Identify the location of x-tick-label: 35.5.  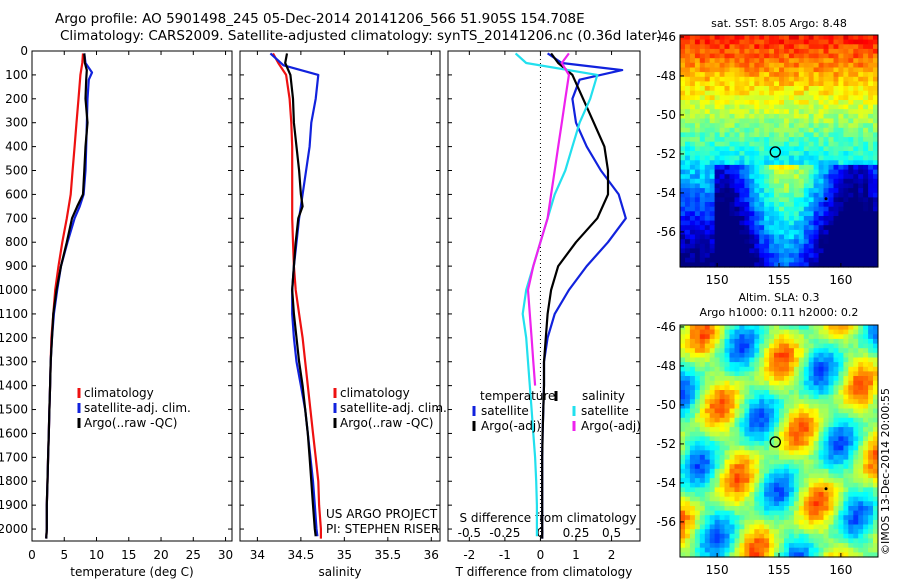
(387, 555).